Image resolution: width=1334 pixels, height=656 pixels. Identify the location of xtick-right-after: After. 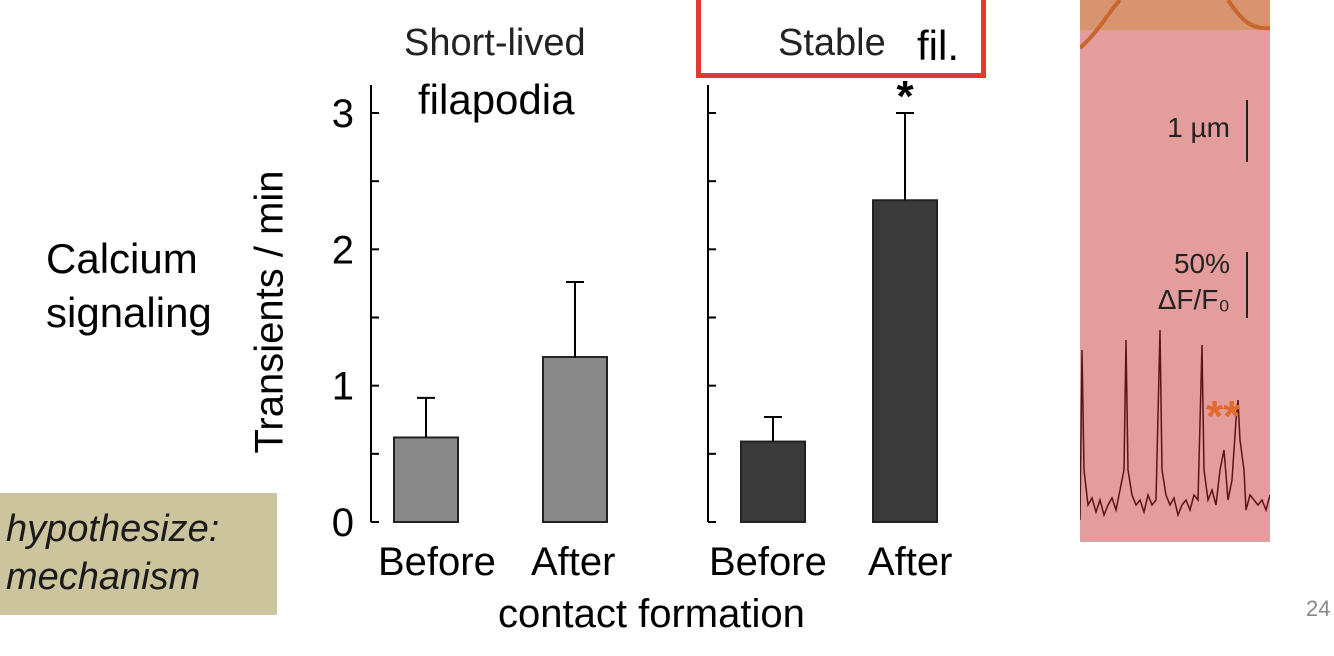
(910, 562).